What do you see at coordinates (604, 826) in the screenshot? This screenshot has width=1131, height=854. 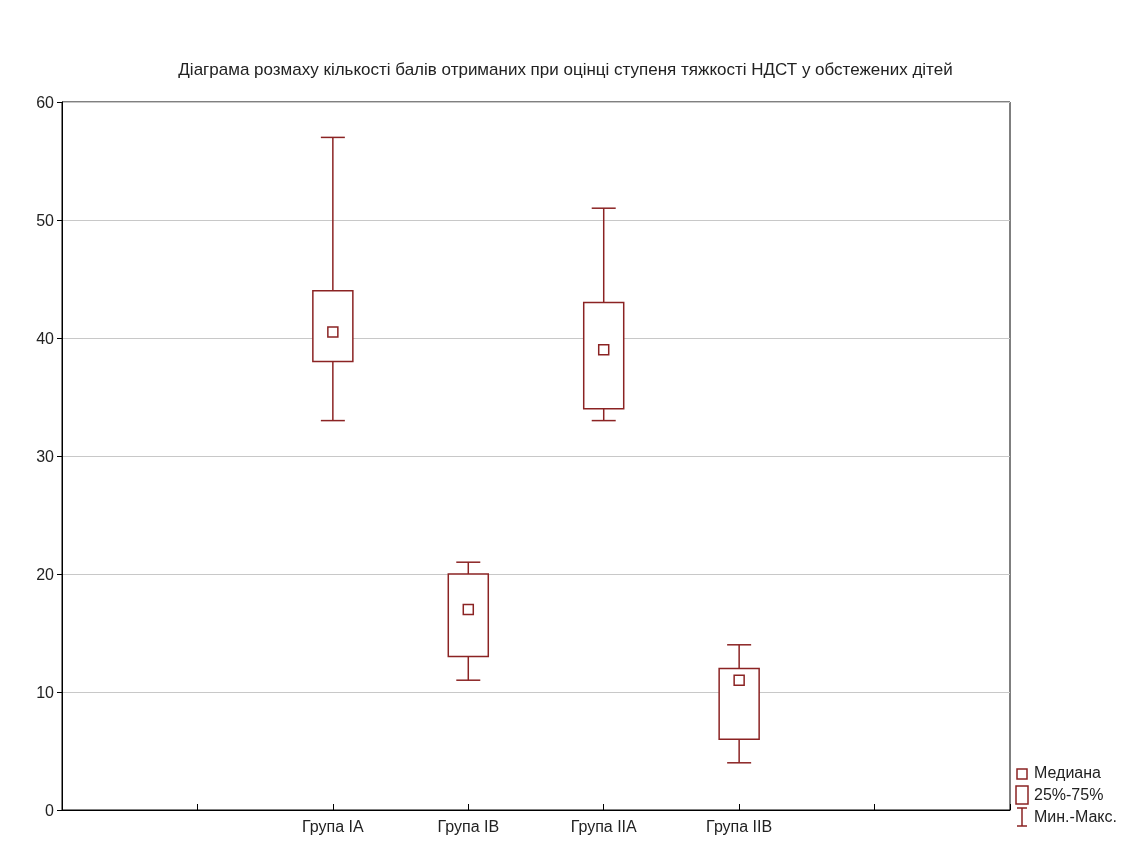 I see `x-tick-label: Група IIA` at bounding box center [604, 826].